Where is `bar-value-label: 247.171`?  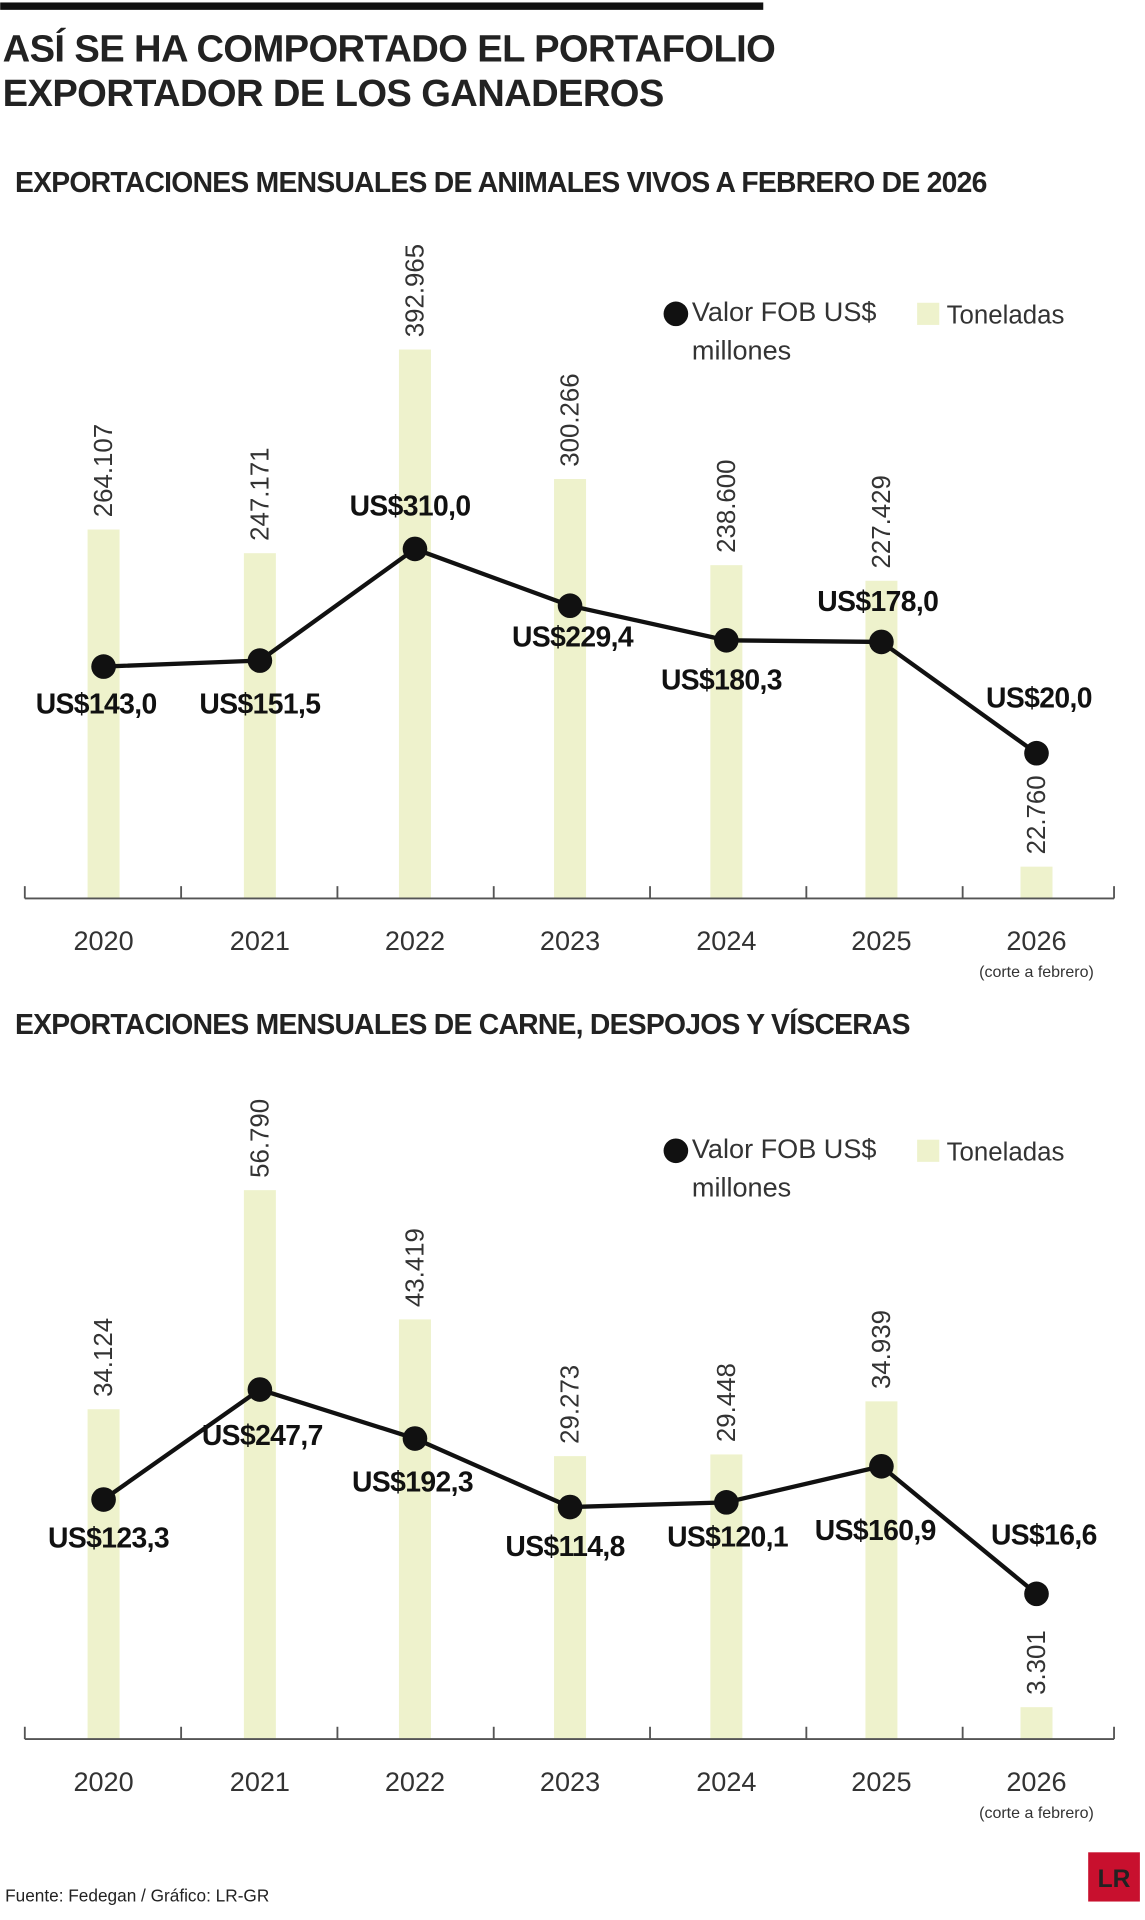 bar-value-label: 247.171 is located at coordinates (261, 494).